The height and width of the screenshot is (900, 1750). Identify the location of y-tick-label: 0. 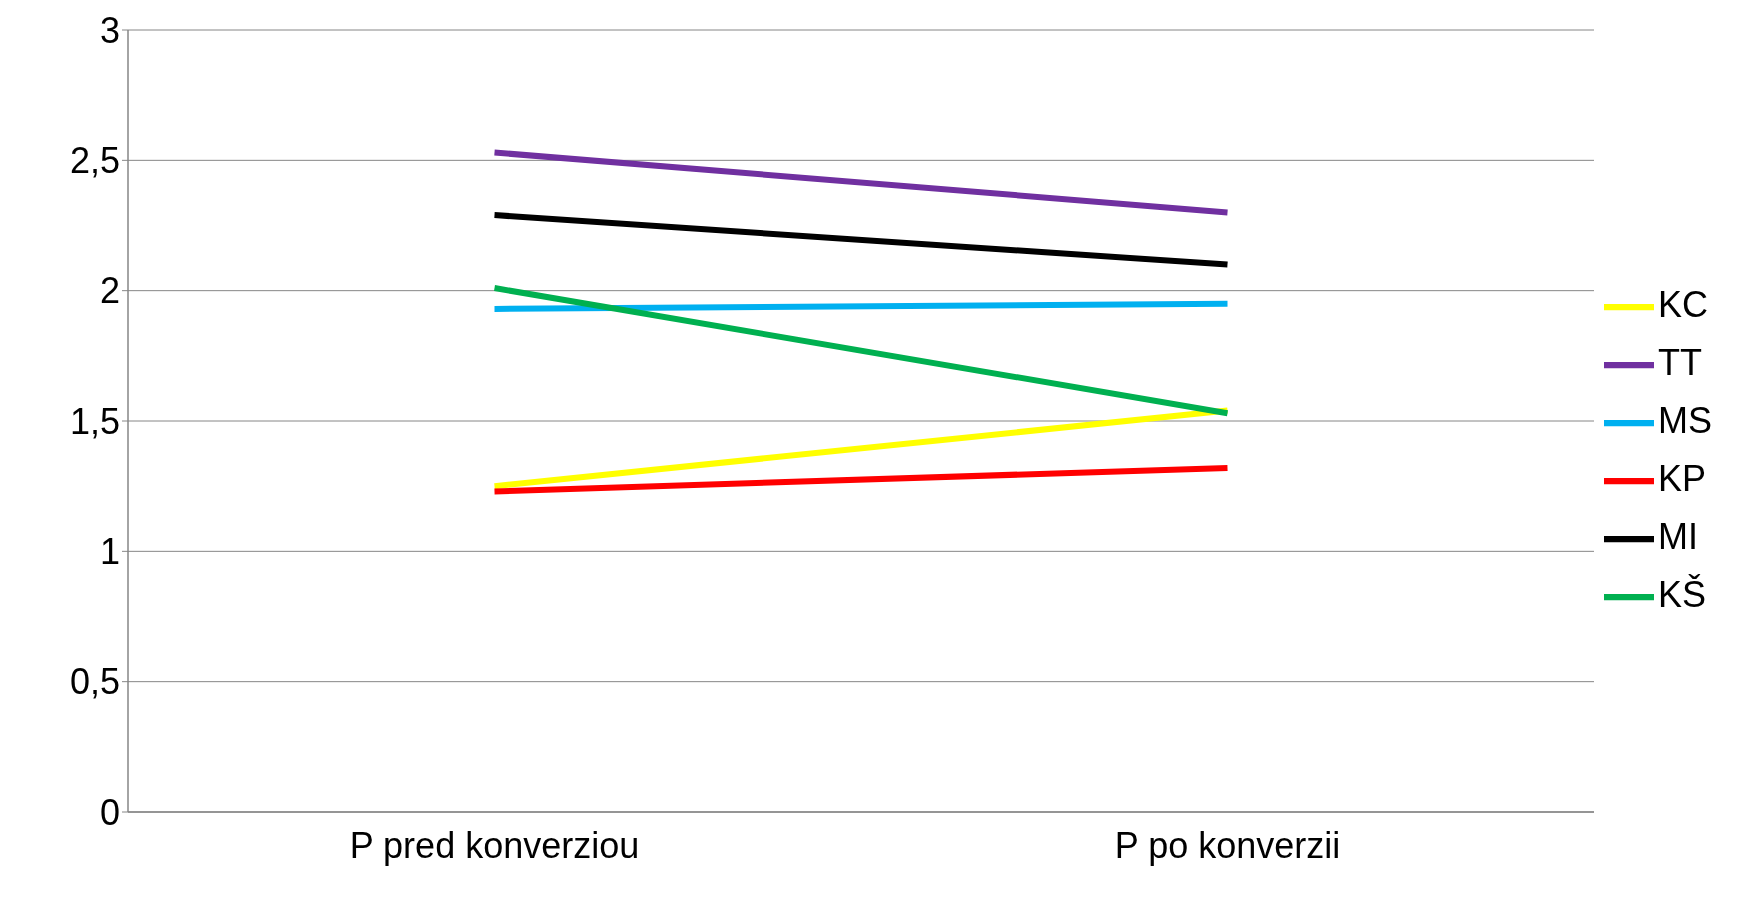
(109, 812).